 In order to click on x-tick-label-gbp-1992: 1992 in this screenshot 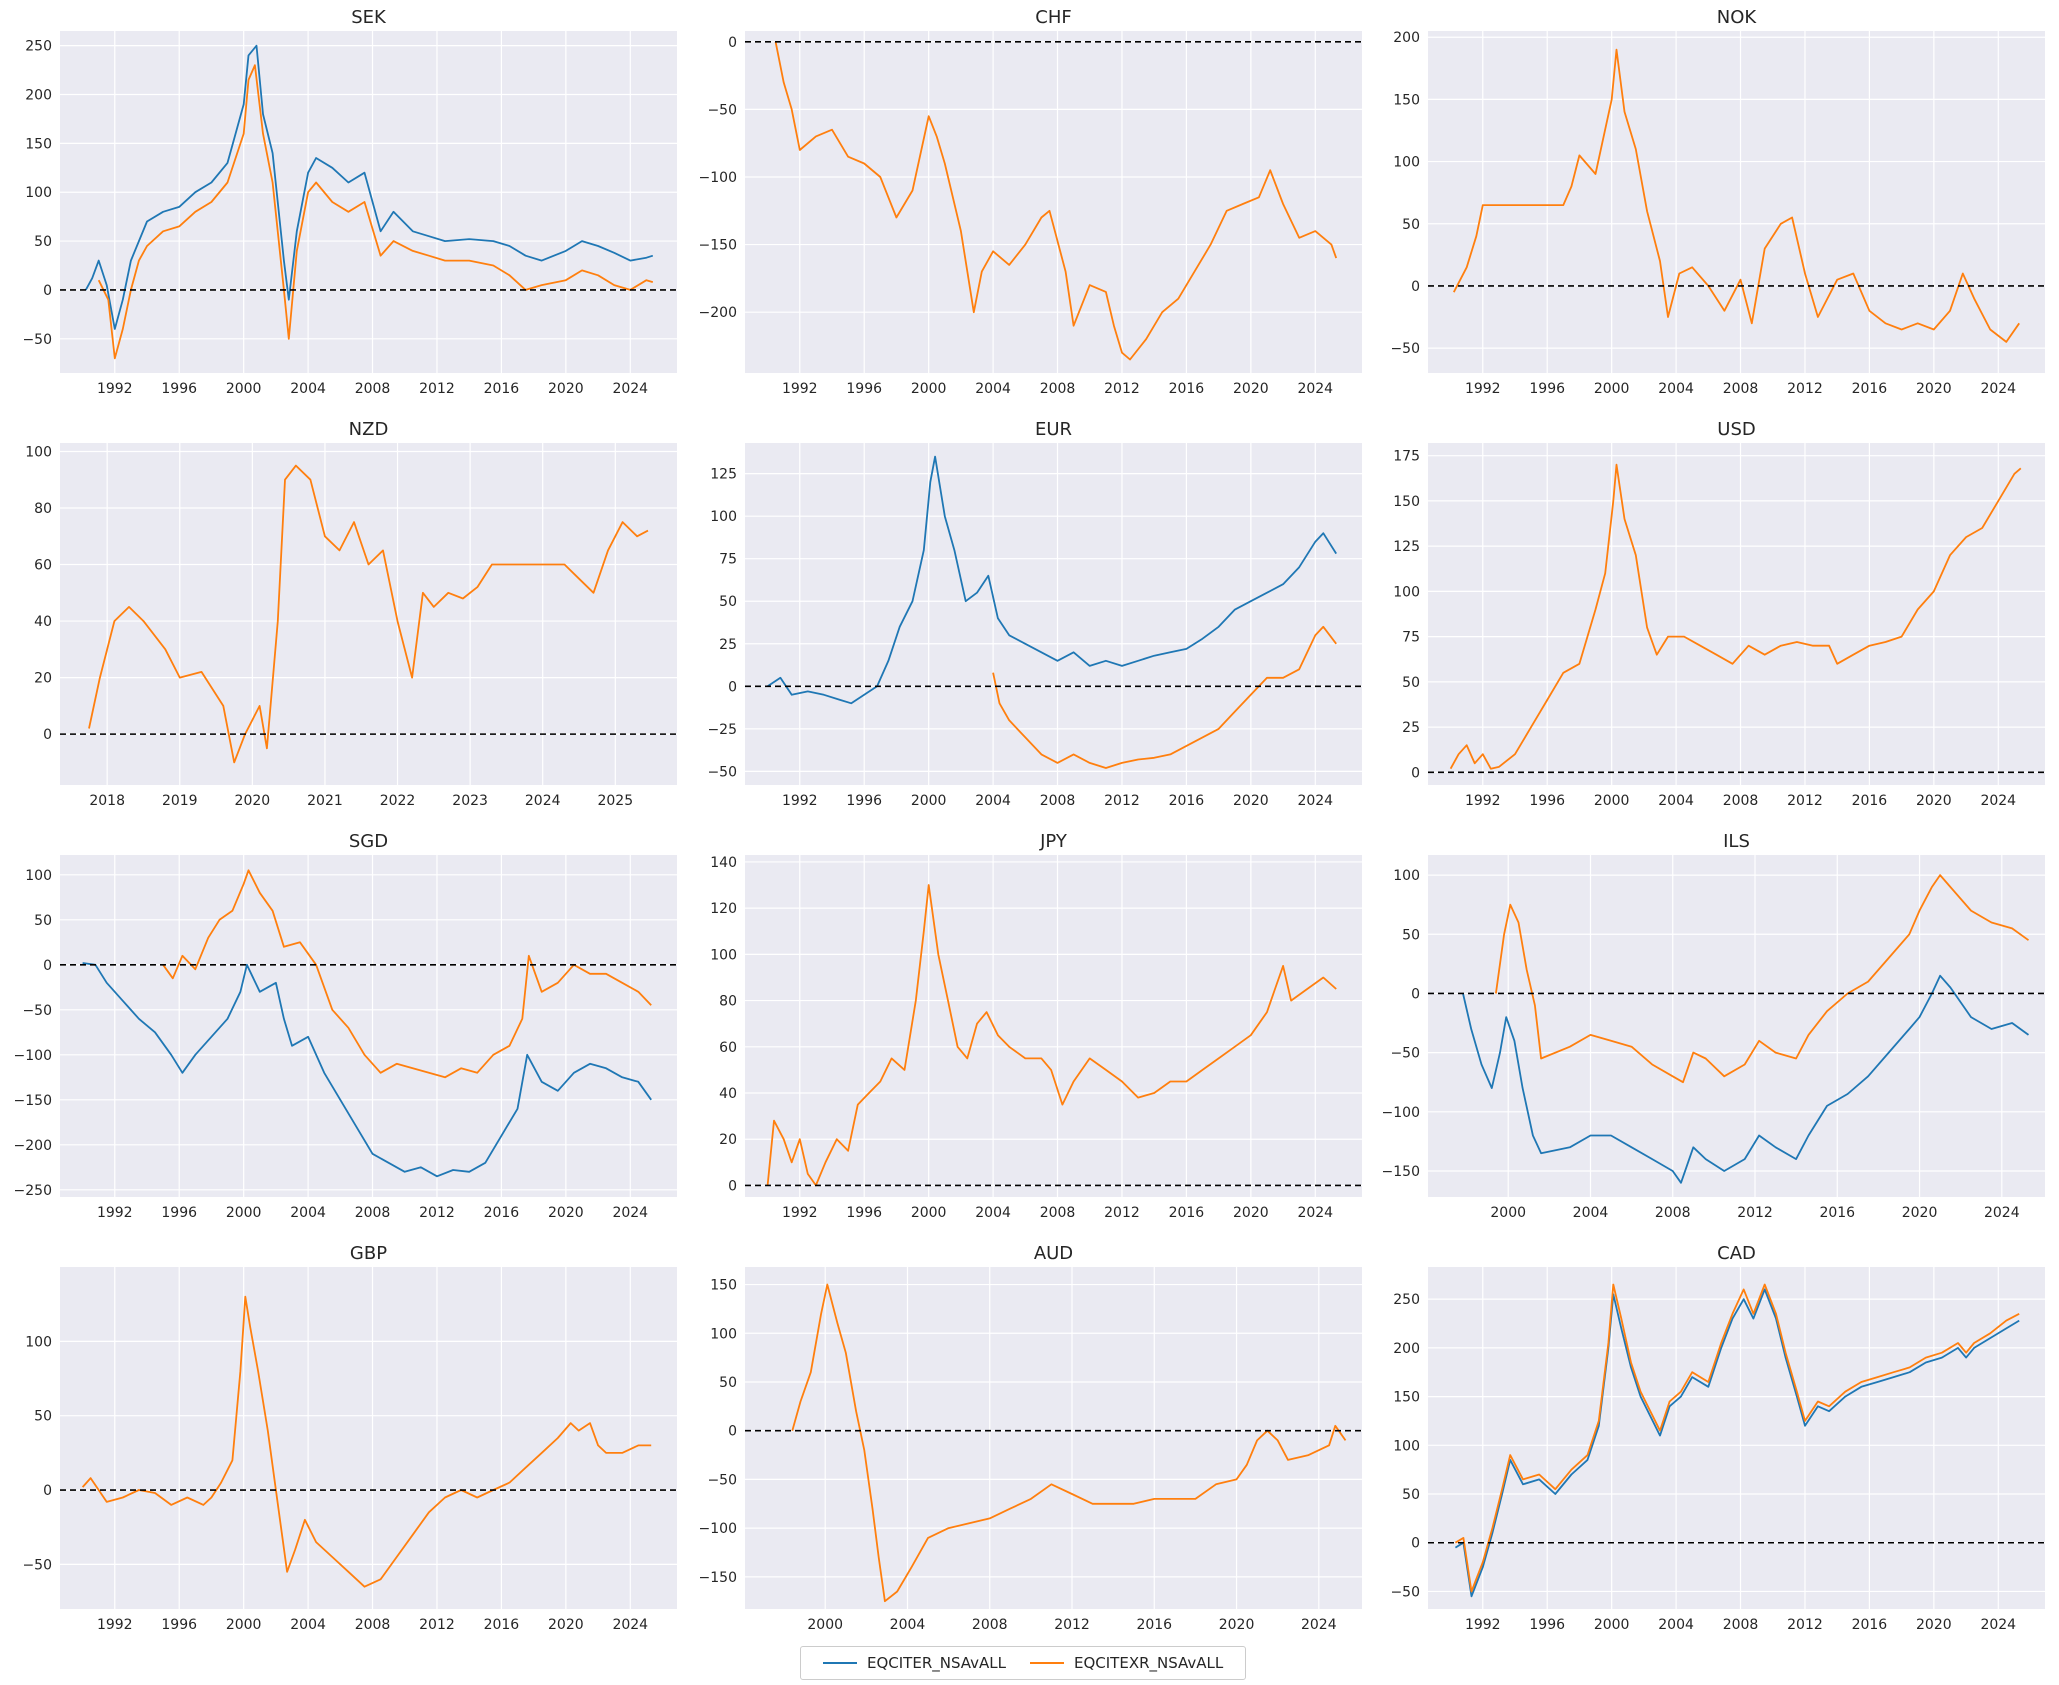, I will do `click(115, 1625)`.